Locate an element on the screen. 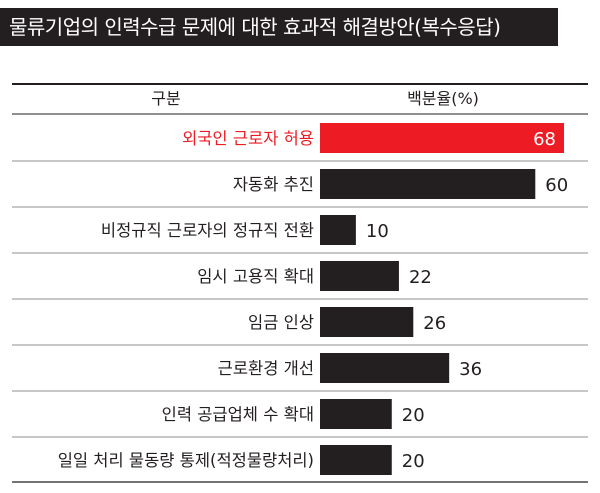 The image size is (600, 493). chart-title-bar: 물류기업의 인력수급 문제에 대한 효과적 해결방안(복수응답) is located at coordinates (279, 27).